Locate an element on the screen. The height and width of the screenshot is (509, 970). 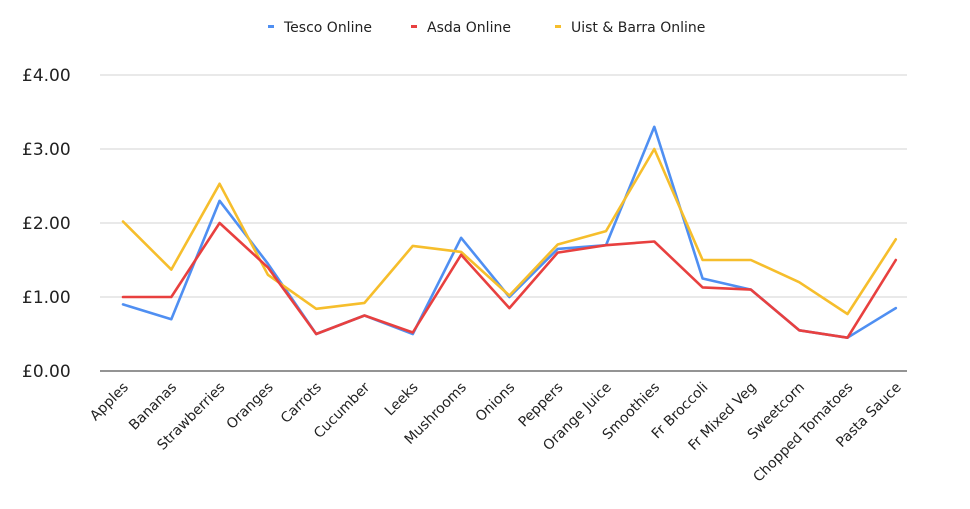
x-tick-label: Leeks is located at coordinates (402, 400).